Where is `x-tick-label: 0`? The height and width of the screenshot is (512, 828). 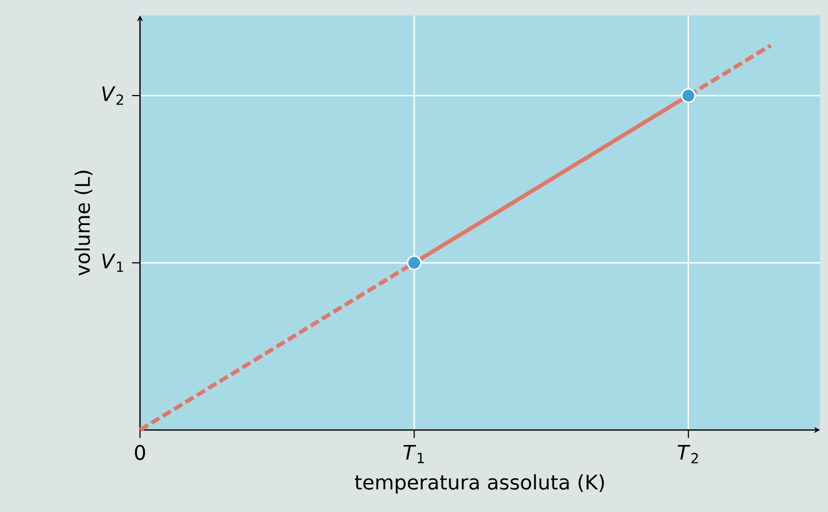
x-tick-label: 0 is located at coordinates (140, 452).